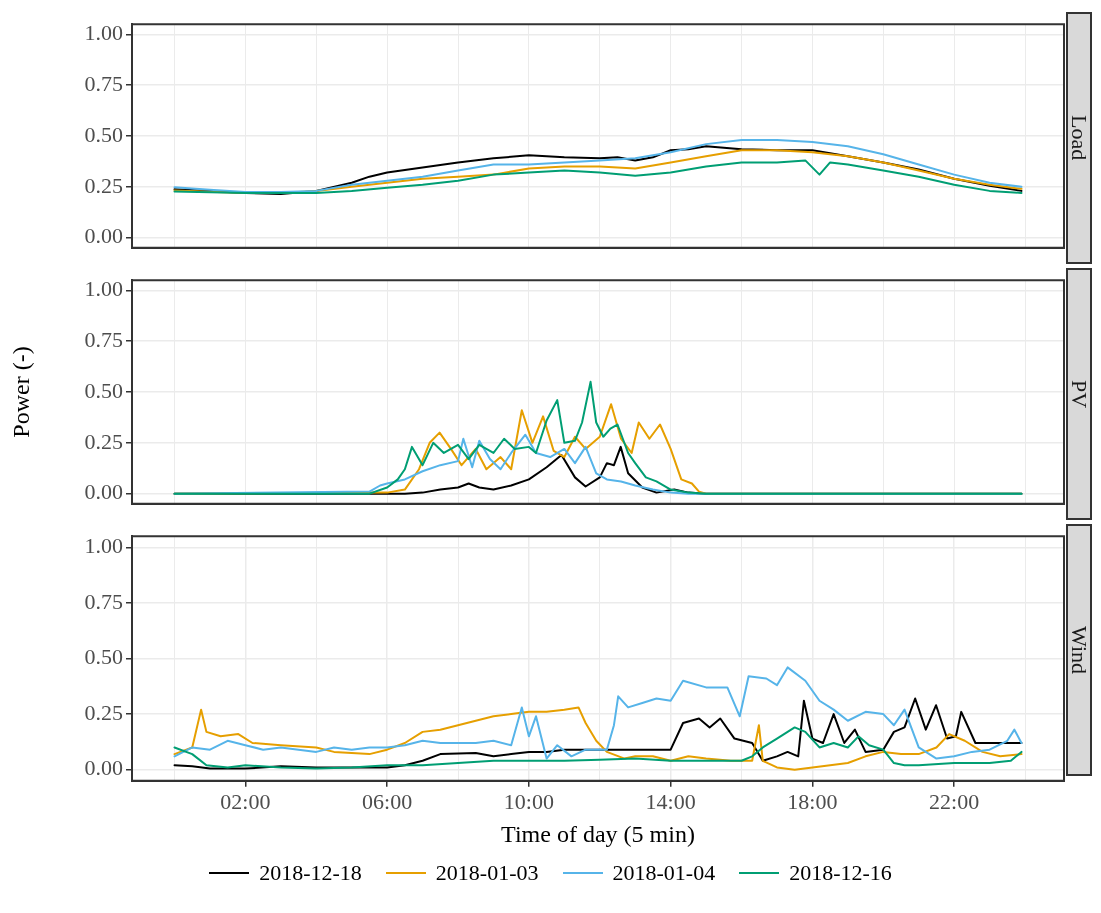  What do you see at coordinates (20, 392) in the screenshot?
I see `y-axis-title: Power (-)` at bounding box center [20, 392].